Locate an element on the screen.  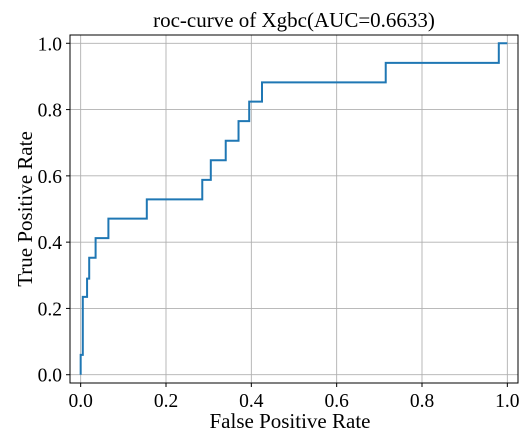
x-tick-label: 0.4 is located at coordinates (251, 401).